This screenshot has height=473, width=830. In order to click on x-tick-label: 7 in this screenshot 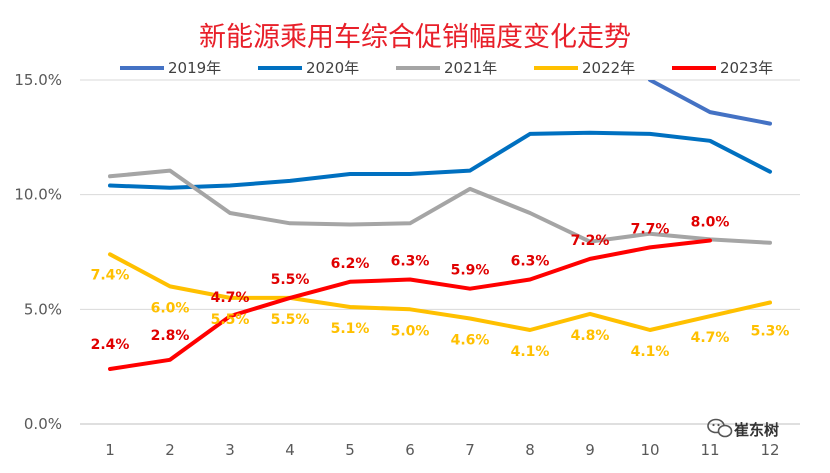, I will do `click(470, 450)`.